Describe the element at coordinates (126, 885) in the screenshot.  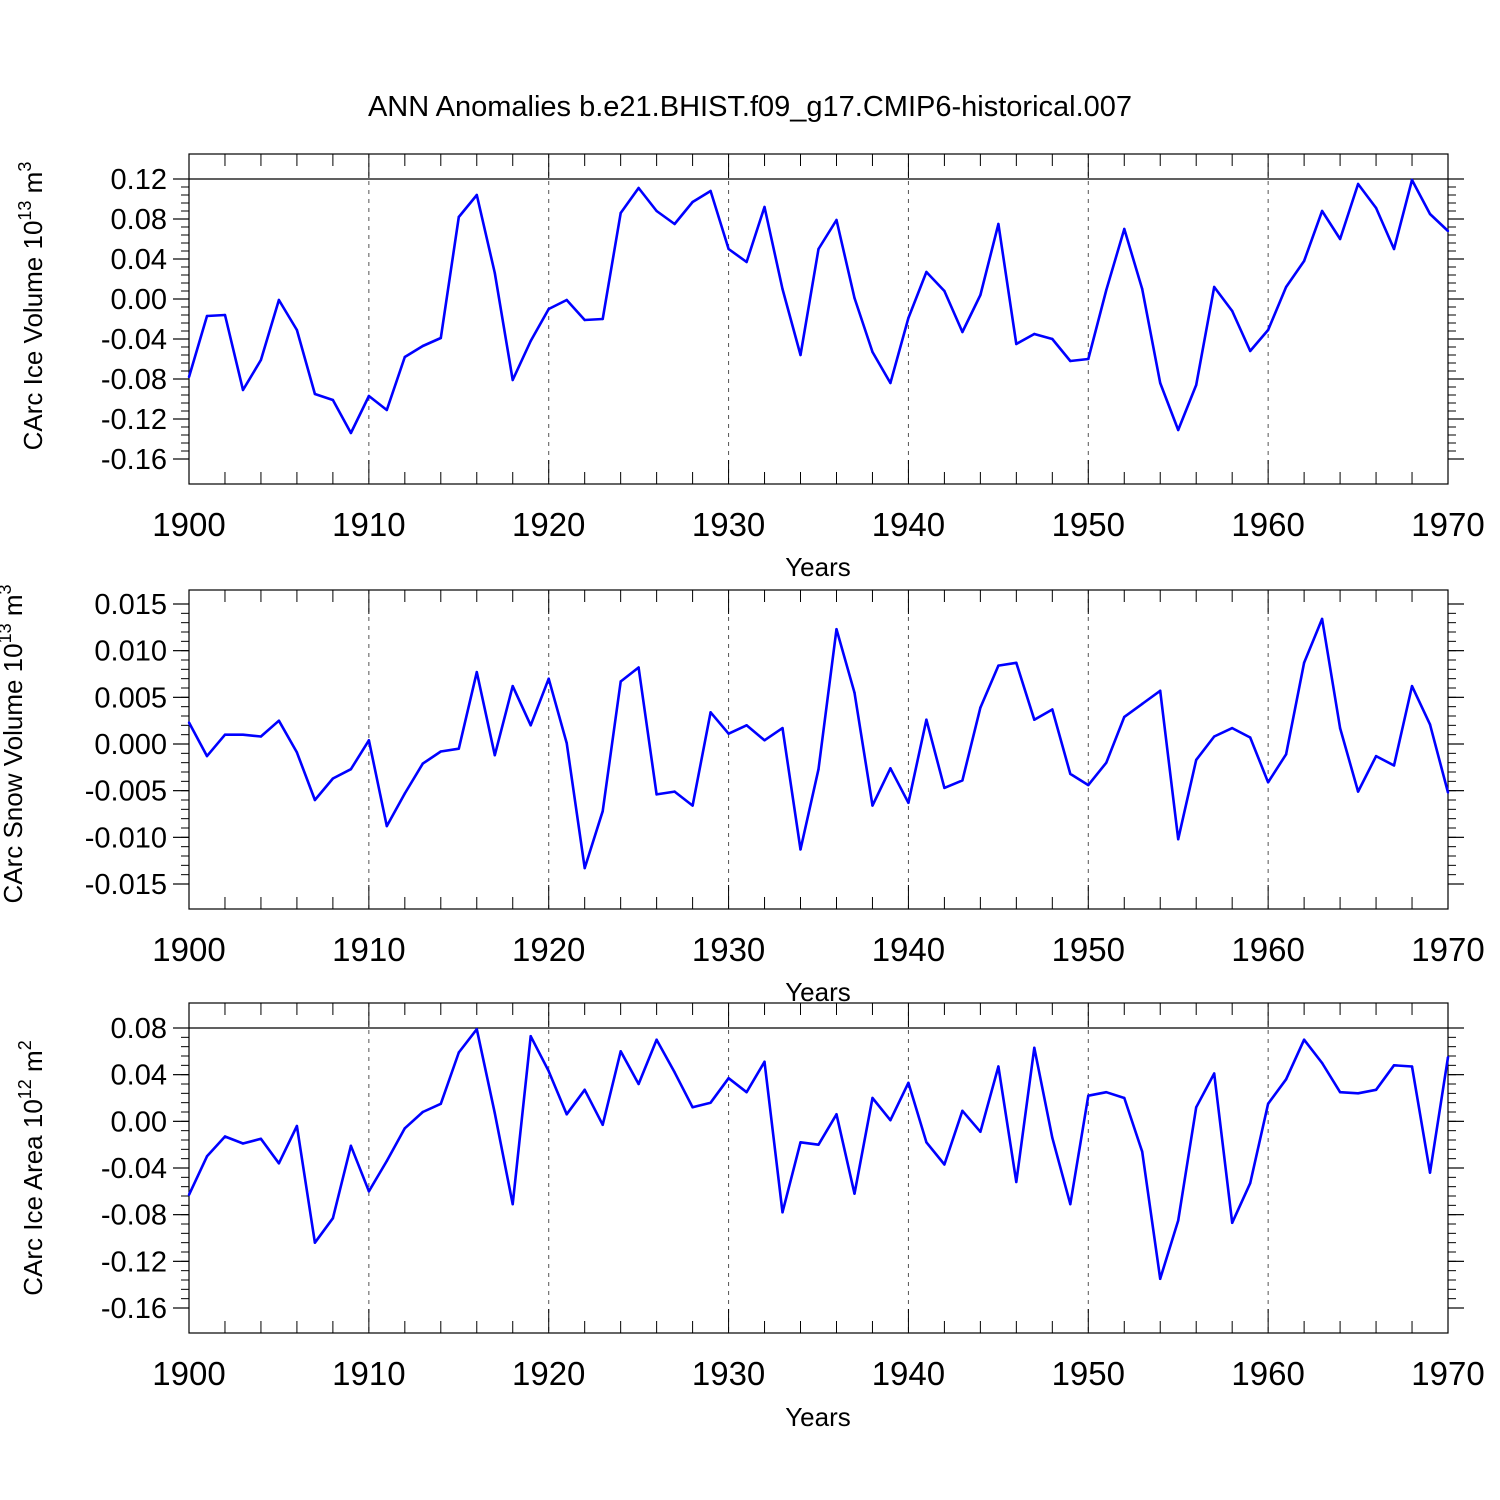
I see `y-tick-label: -0.015` at that location.